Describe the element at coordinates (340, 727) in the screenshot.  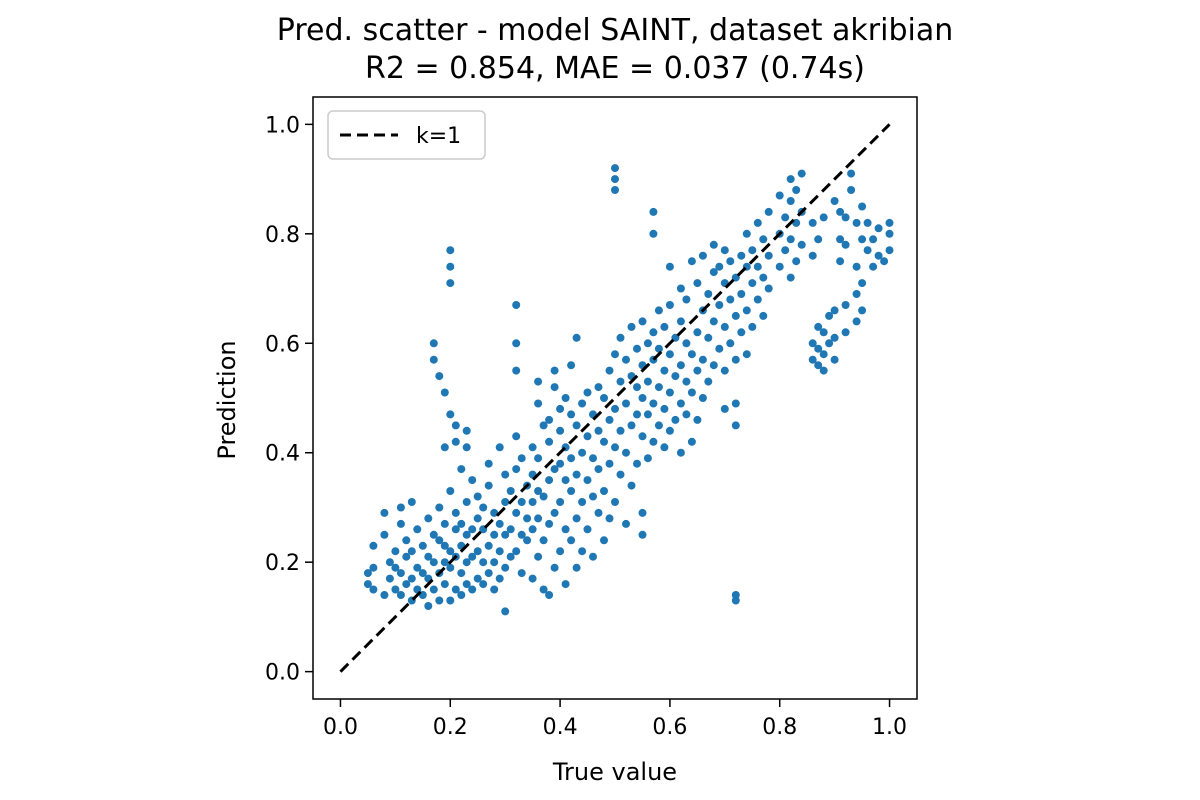
I see `x-tick-label: 0.0` at that location.